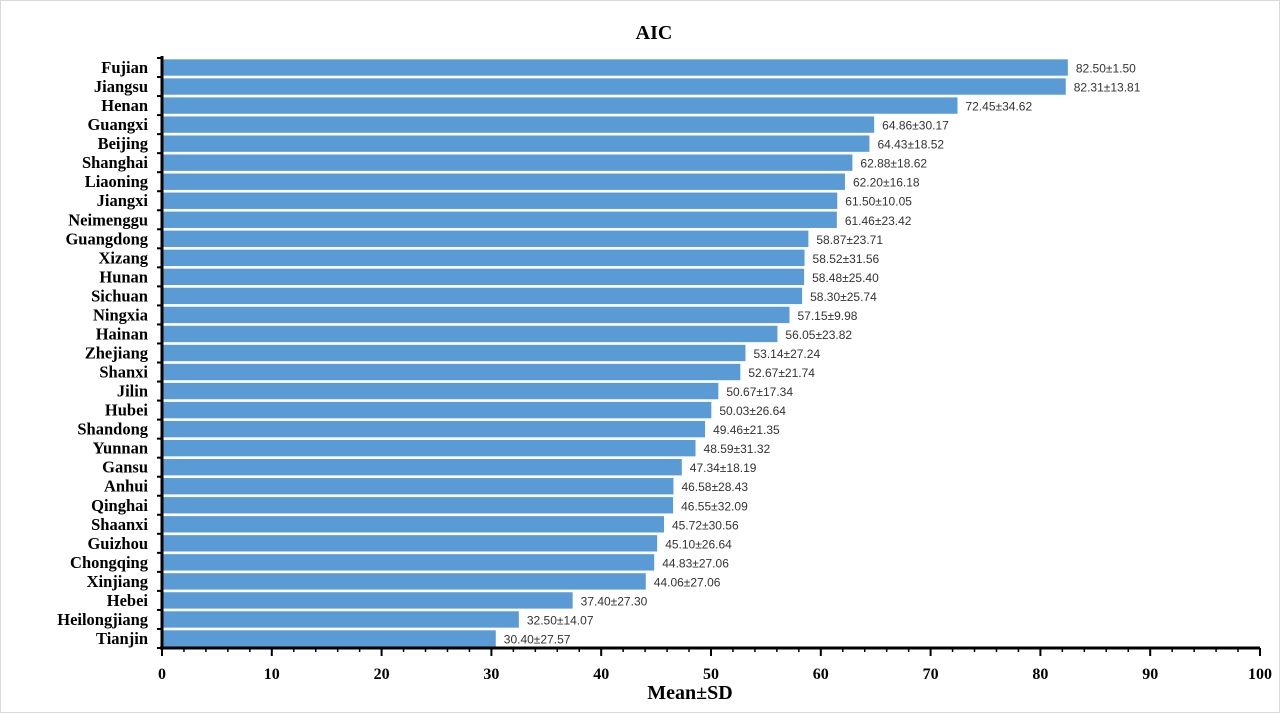 Image resolution: width=1280 pixels, height=713 pixels. What do you see at coordinates (893, 164) in the screenshot?
I see `data-label-shanghai: 62.88±18.62` at bounding box center [893, 164].